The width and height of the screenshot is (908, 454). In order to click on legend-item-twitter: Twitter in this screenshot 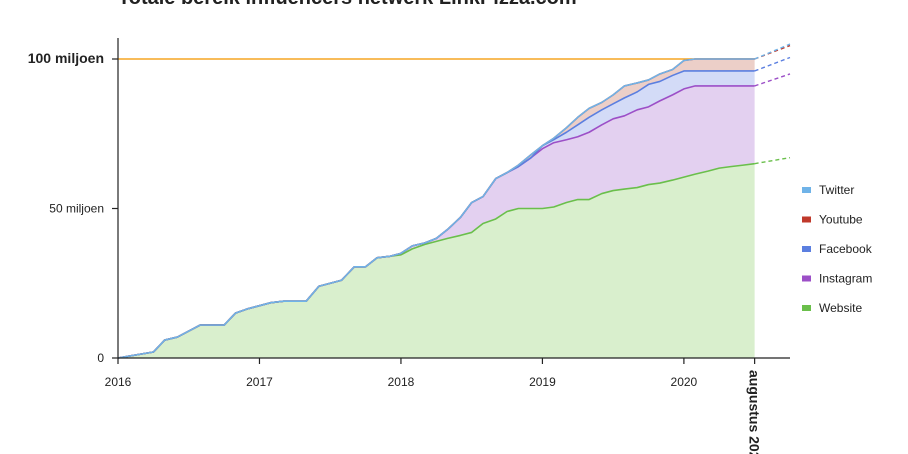, I will do `click(828, 190)`.